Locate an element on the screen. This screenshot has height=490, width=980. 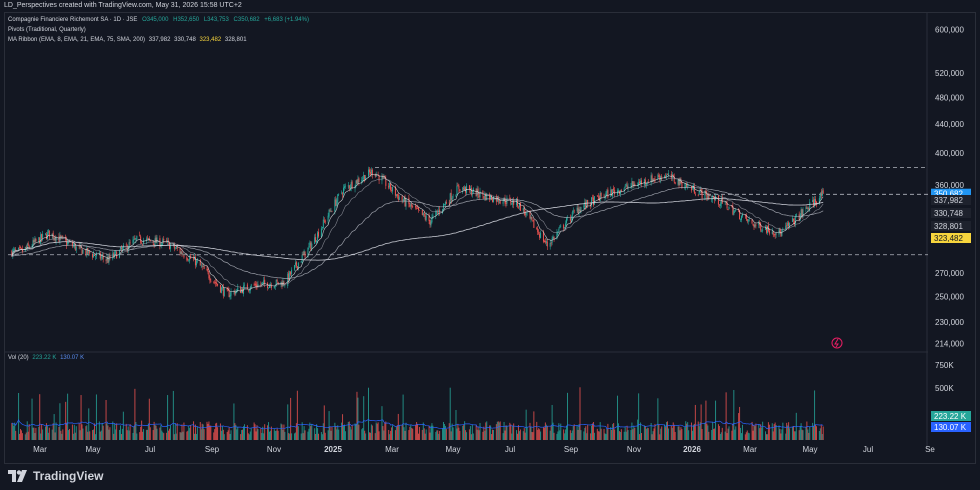
ma-value-2: 330,748 is located at coordinates (185, 40).